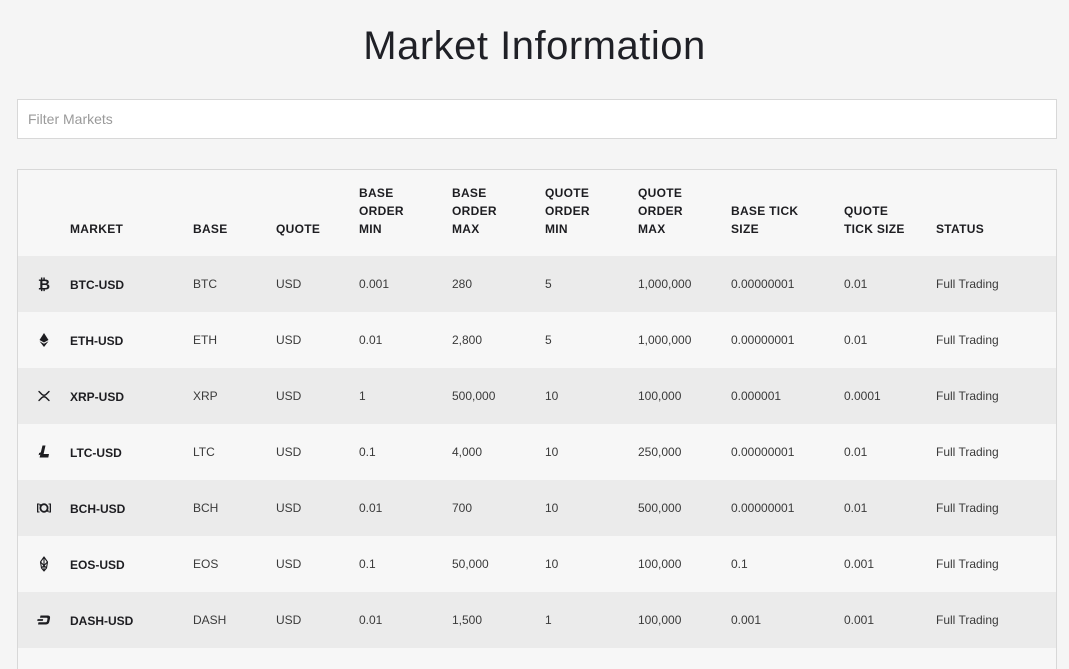 This screenshot has width=1069, height=669. What do you see at coordinates (210, 620) in the screenshot?
I see `cell-base: DASH` at bounding box center [210, 620].